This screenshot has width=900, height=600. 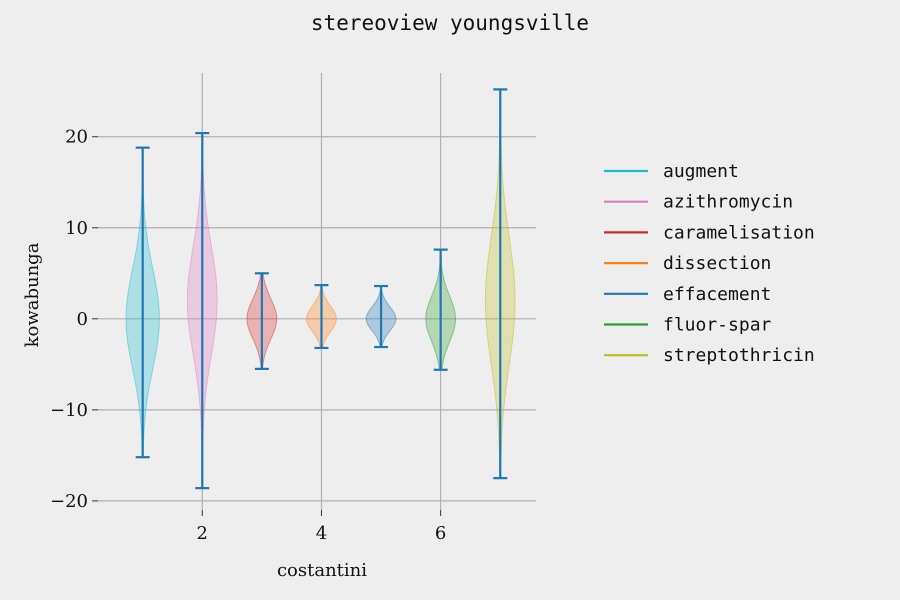 I want to click on legend-label-azithromycin: azithromycin, so click(x=728, y=202).